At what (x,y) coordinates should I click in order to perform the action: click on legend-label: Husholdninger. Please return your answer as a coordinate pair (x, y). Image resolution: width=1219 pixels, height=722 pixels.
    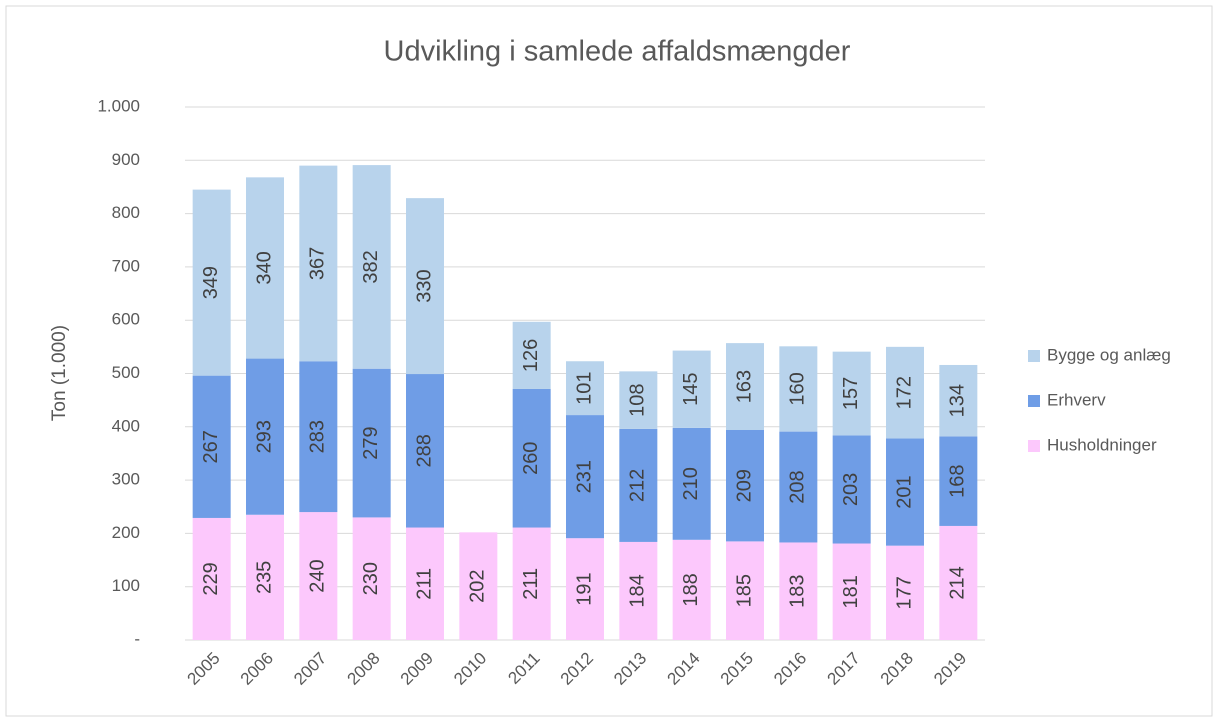
    Looking at the image, I should click on (1102, 444).